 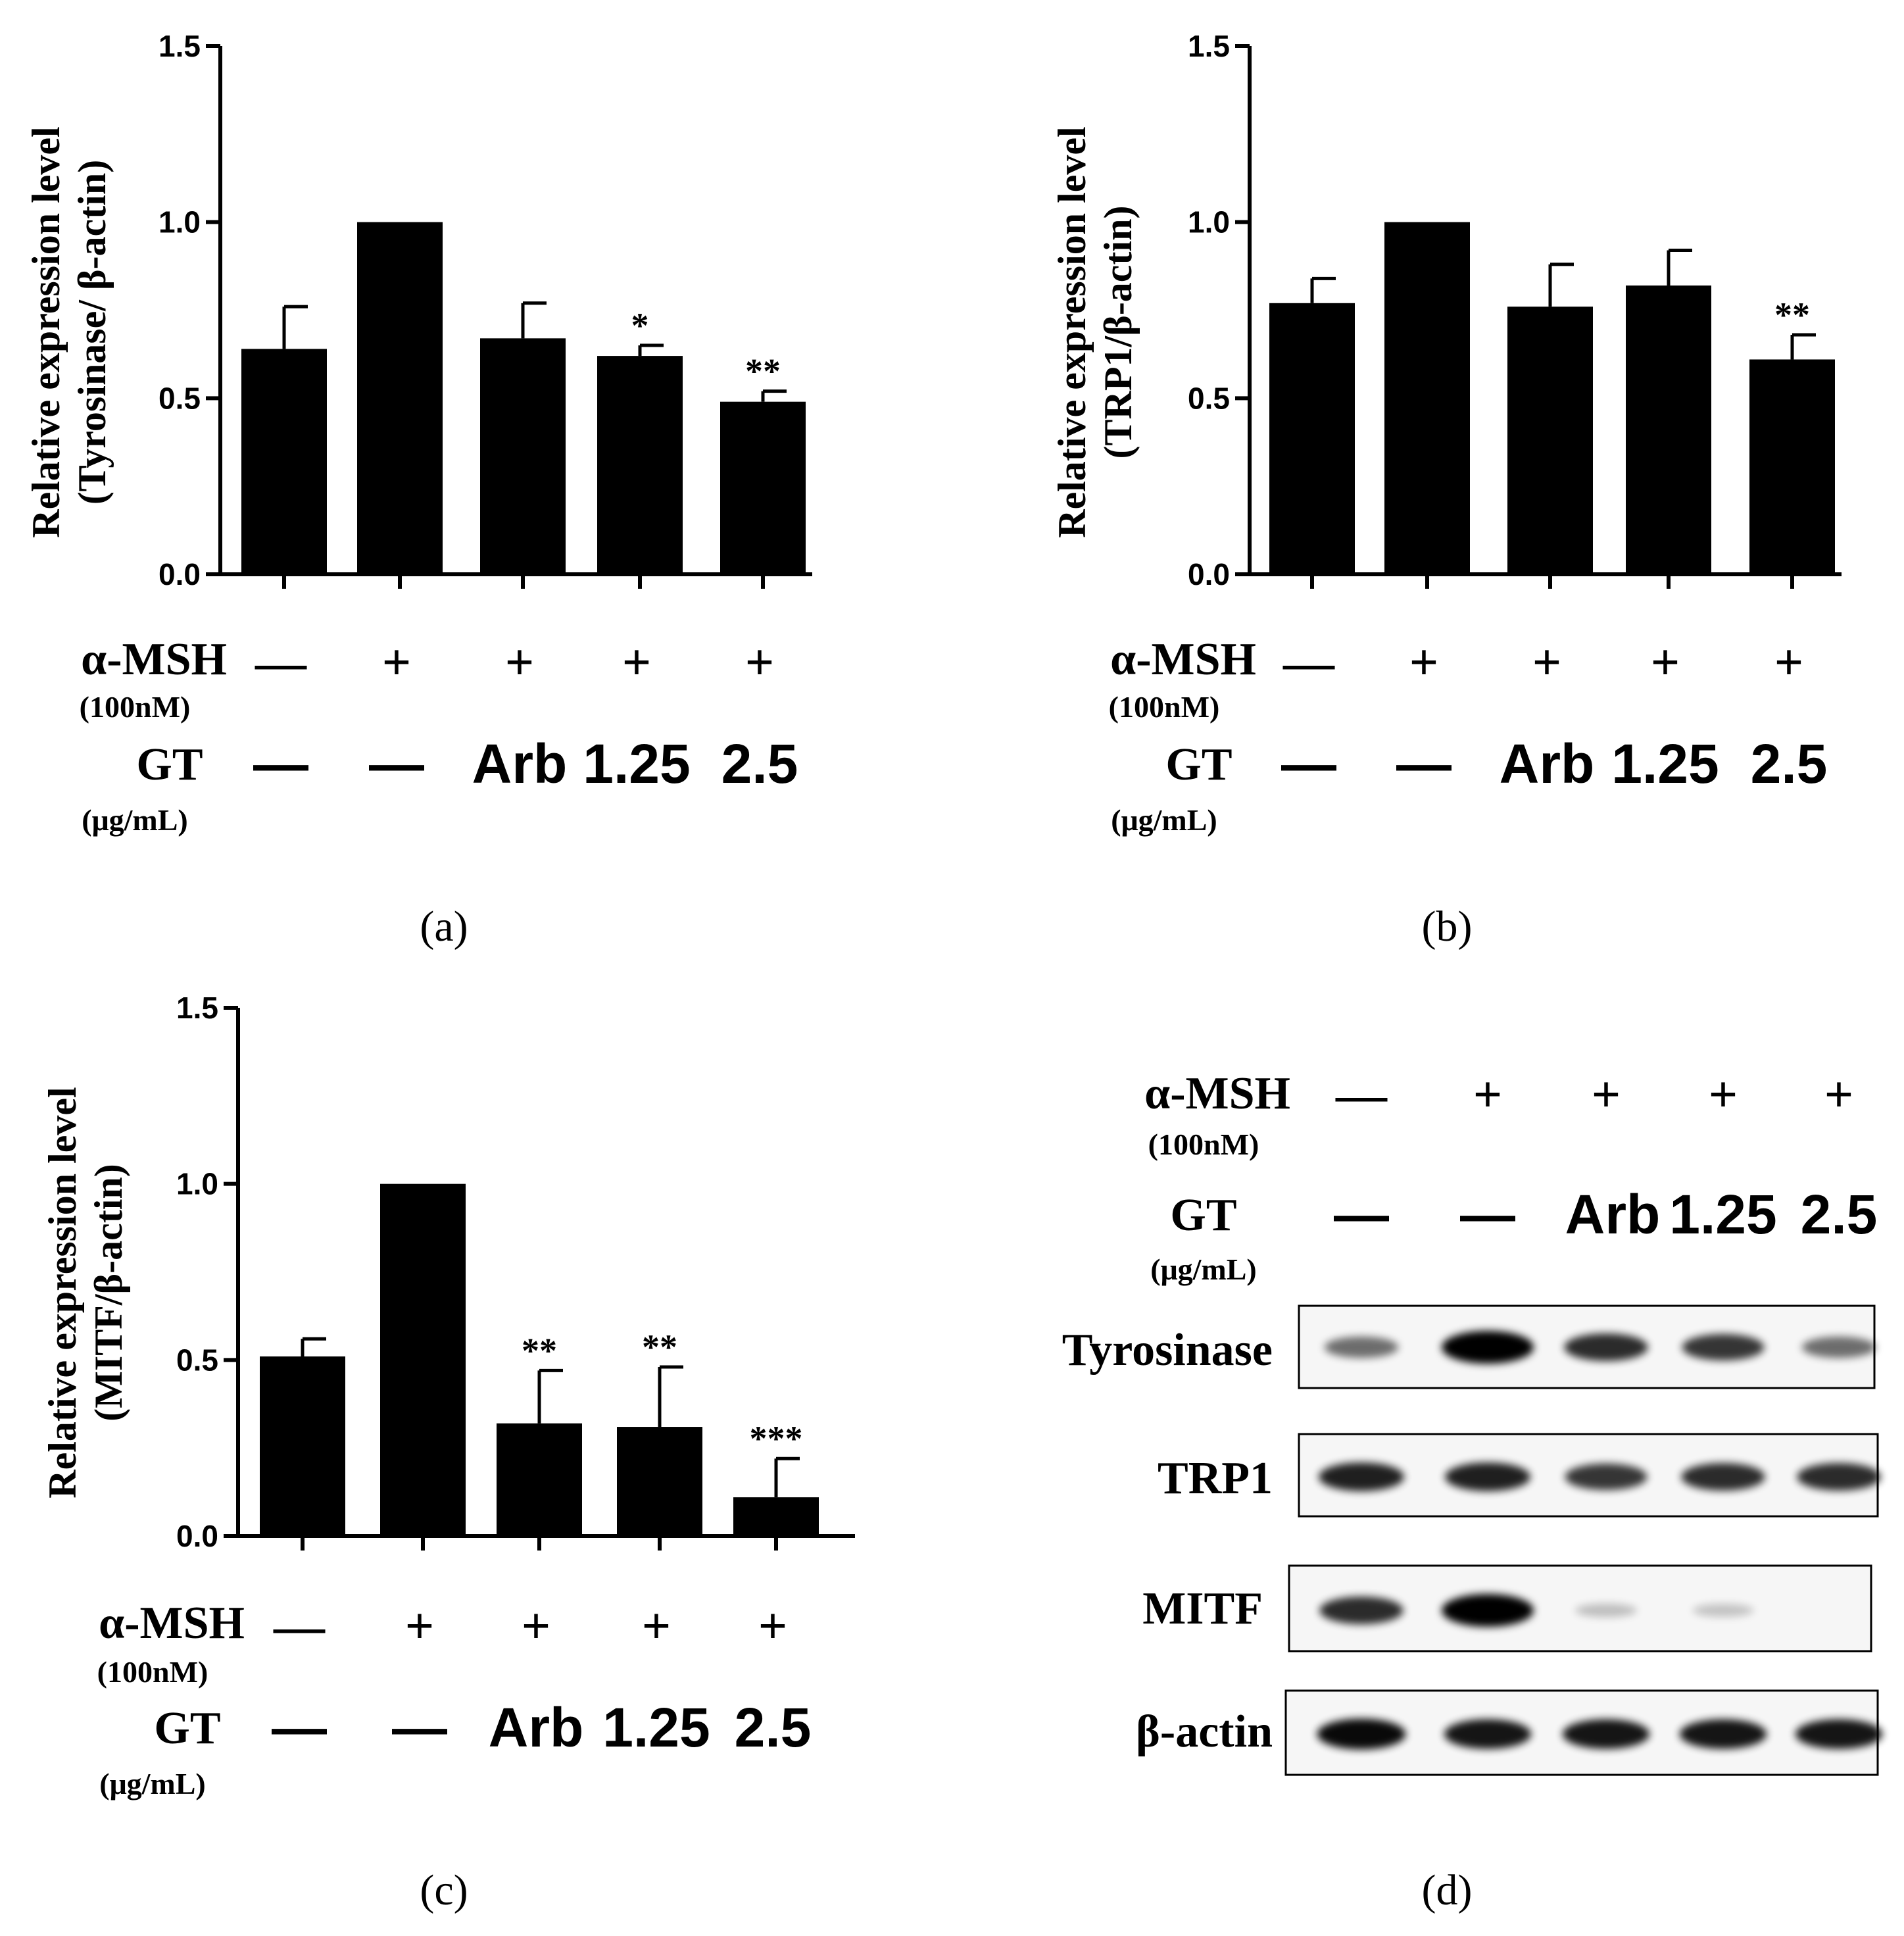 What do you see at coordinates (1202, 1608) in the screenshot?
I see `blot-row-label-mitf: MITF` at bounding box center [1202, 1608].